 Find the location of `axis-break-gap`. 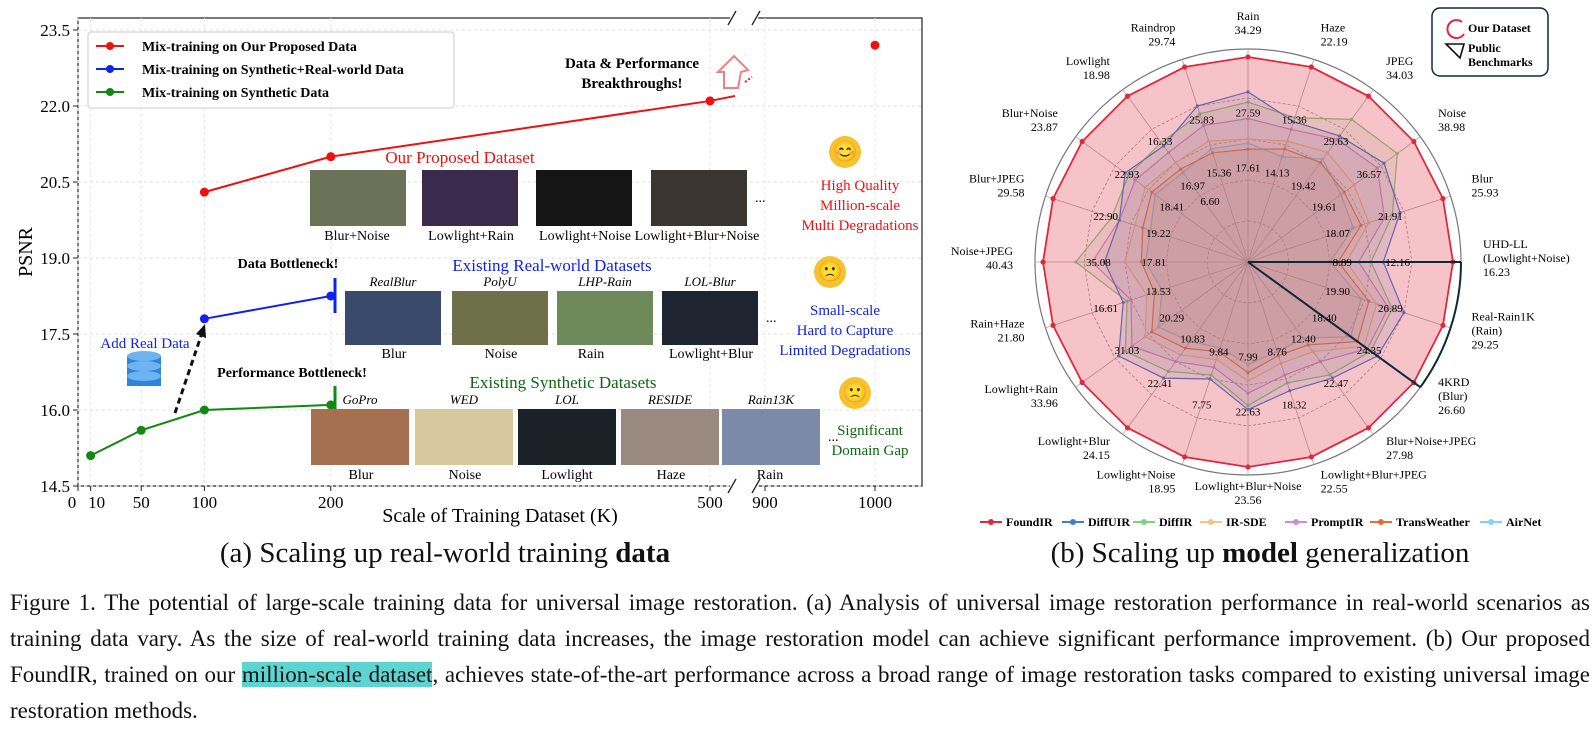

axis-break-gap is located at coordinates (744, 18).